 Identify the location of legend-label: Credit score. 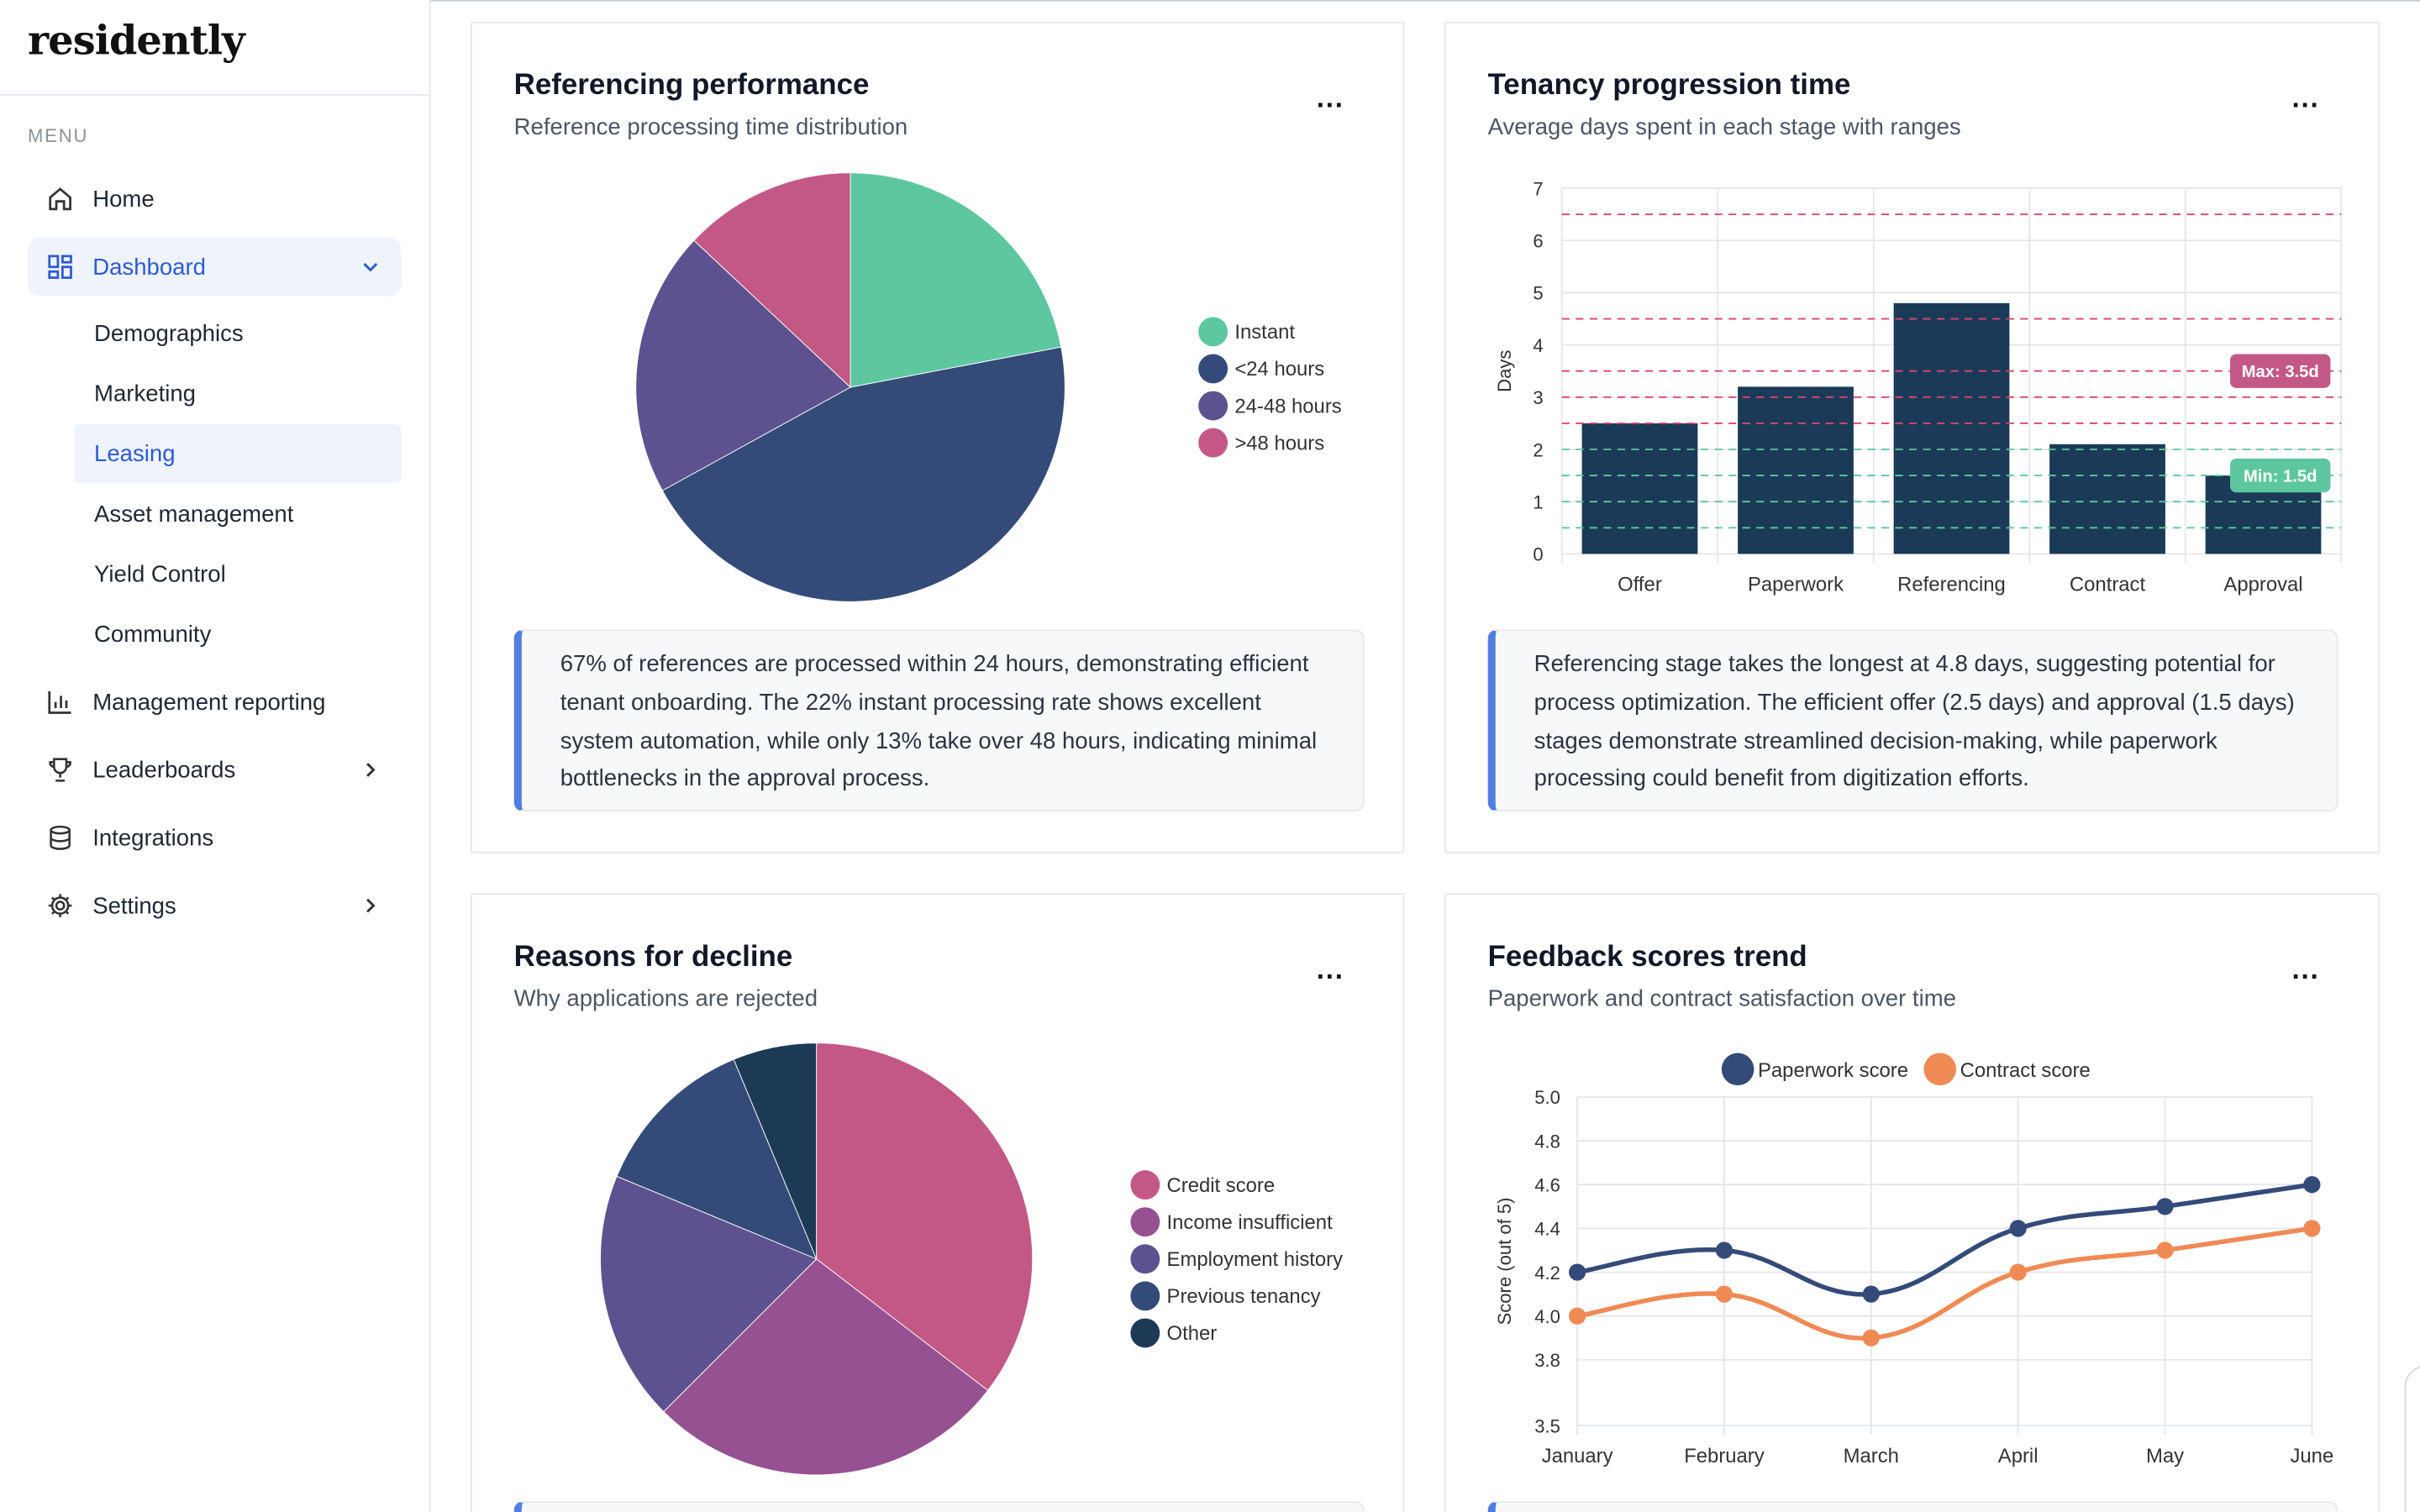
(1222, 1185).